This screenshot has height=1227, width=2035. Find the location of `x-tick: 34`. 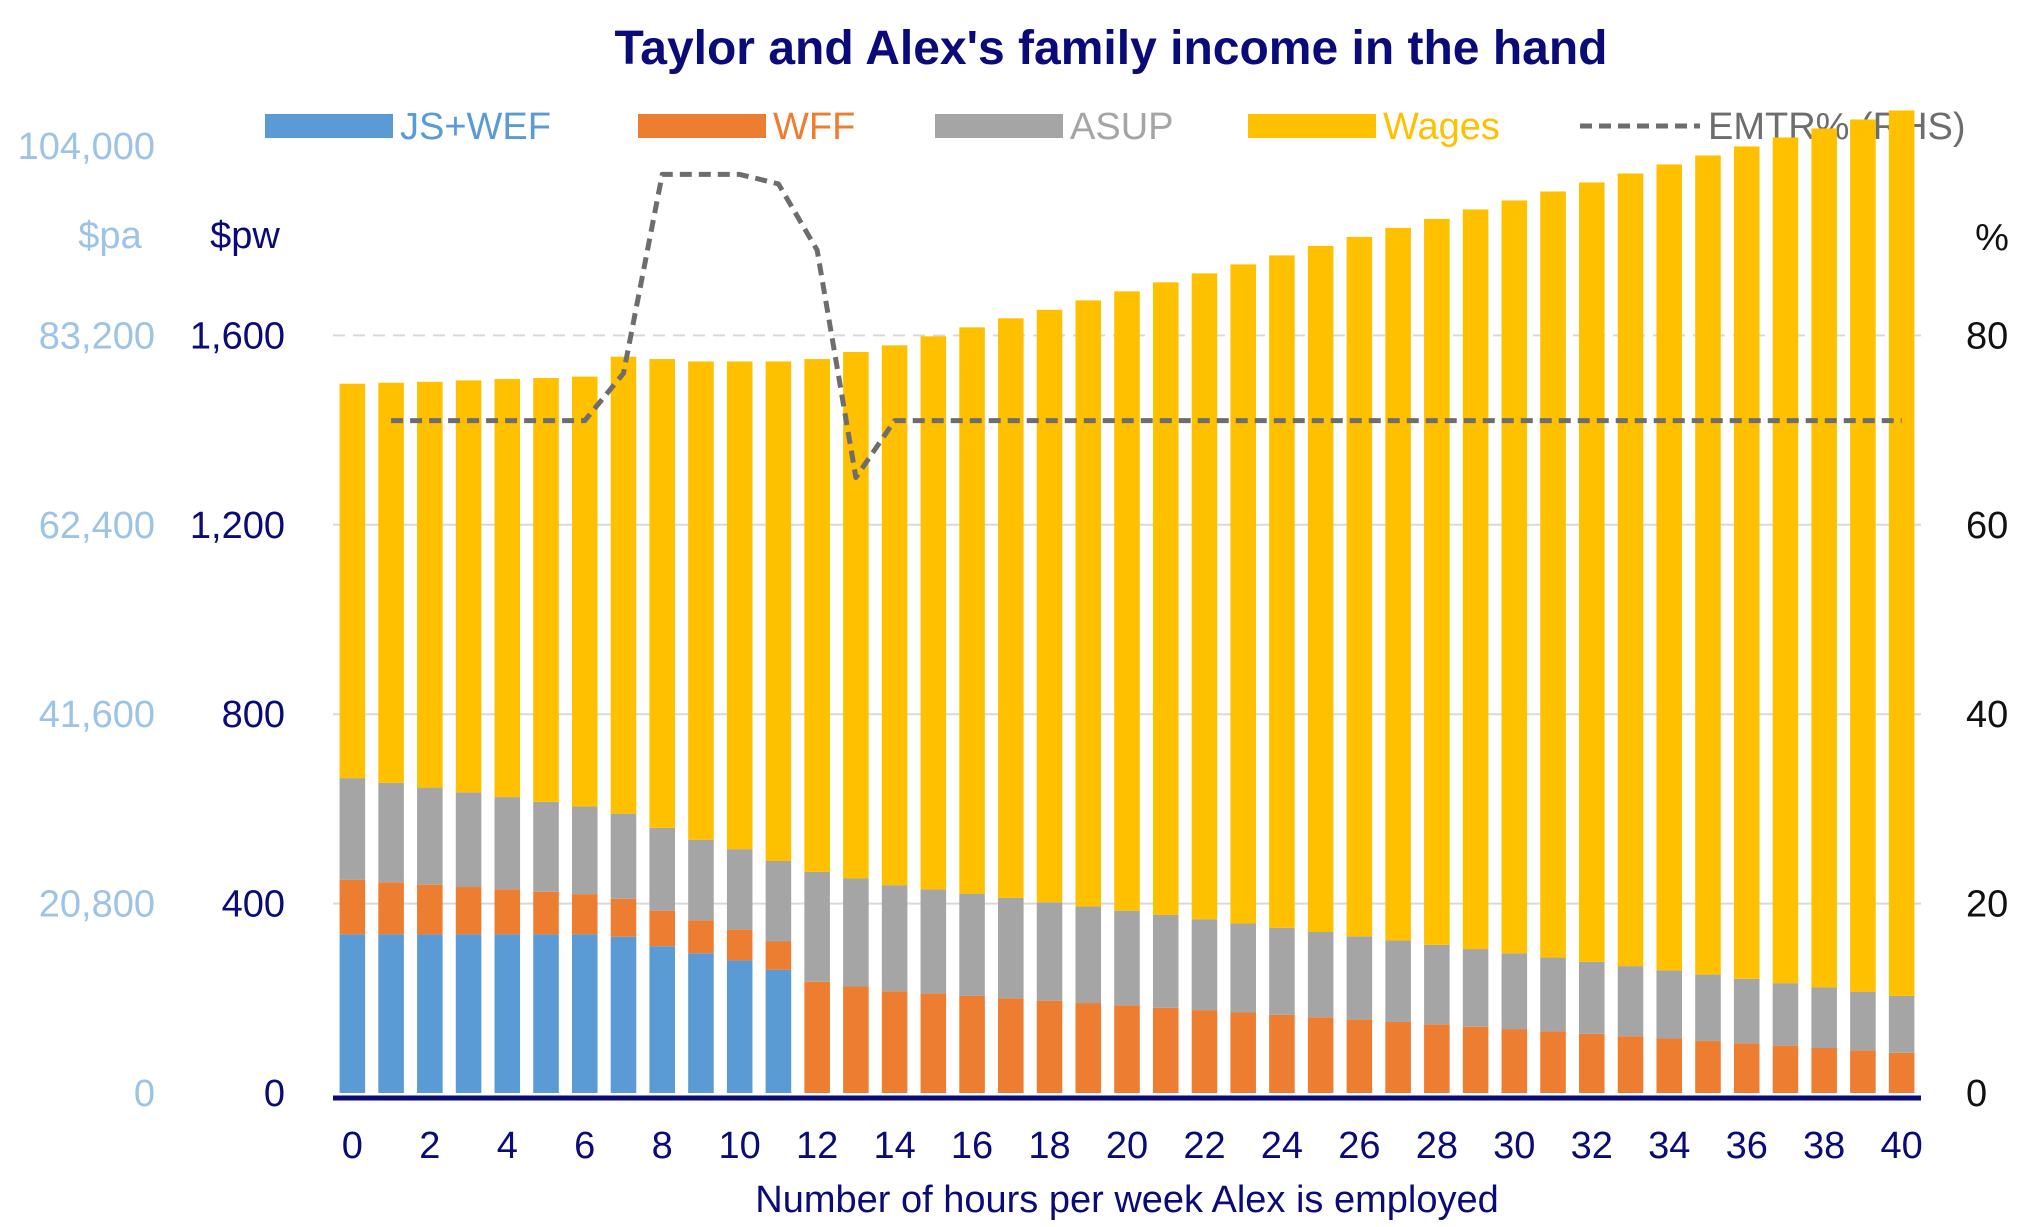

x-tick: 34 is located at coordinates (1669, 1146).